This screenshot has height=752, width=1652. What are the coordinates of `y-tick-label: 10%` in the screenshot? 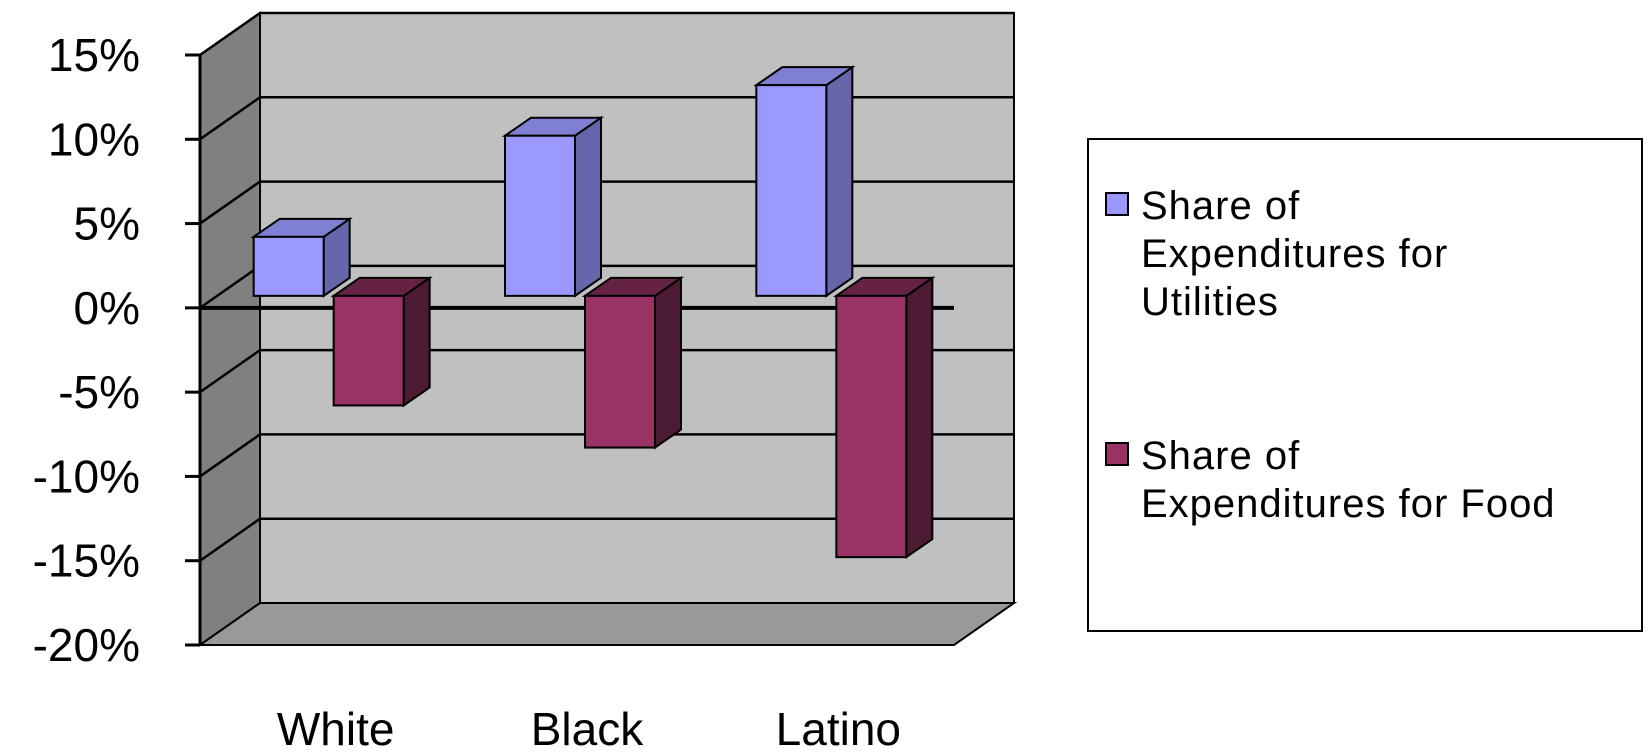 It's located at (94, 139).